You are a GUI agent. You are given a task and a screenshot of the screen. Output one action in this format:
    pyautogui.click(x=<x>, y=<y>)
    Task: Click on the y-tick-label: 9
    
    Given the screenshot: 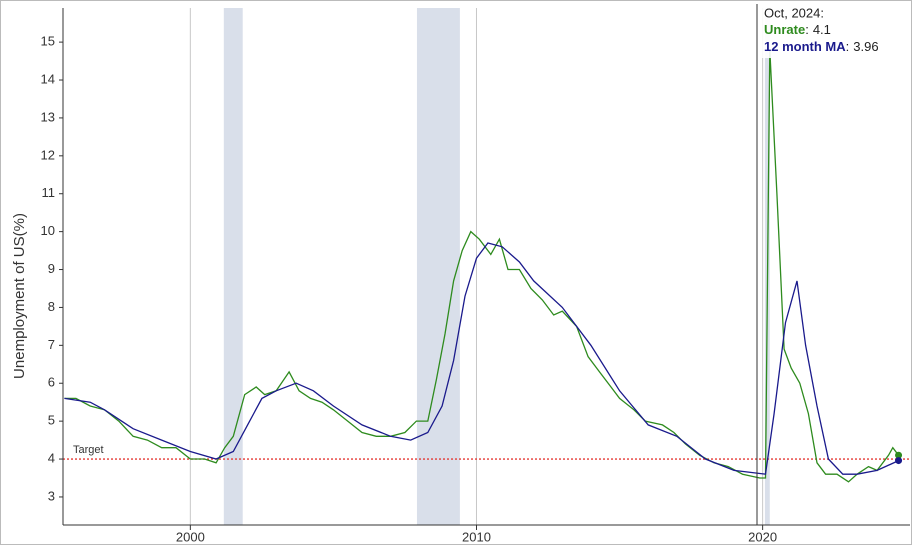 What is the action you would take?
    pyautogui.click(x=51, y=268)
    